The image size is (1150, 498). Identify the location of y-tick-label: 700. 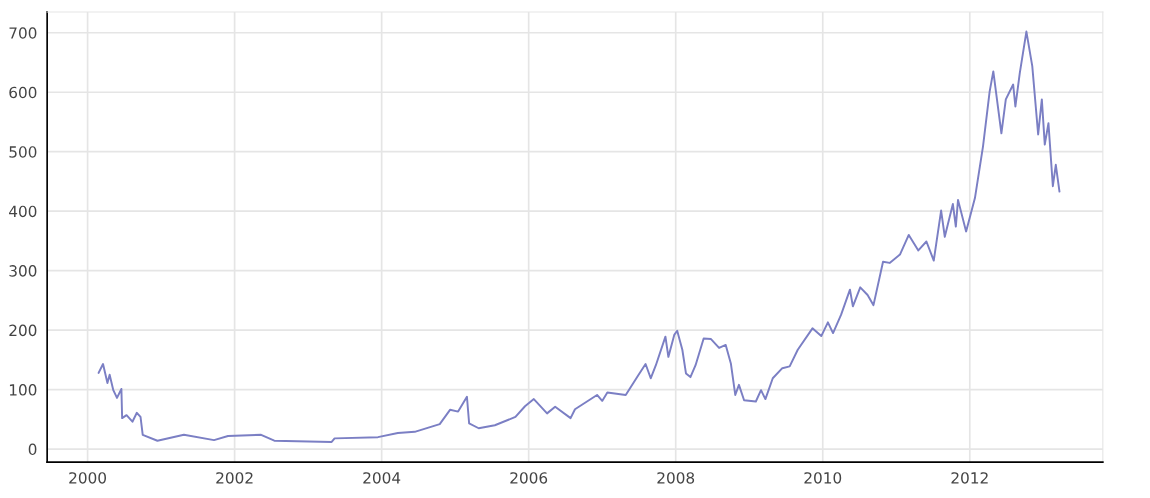
(23, 33).